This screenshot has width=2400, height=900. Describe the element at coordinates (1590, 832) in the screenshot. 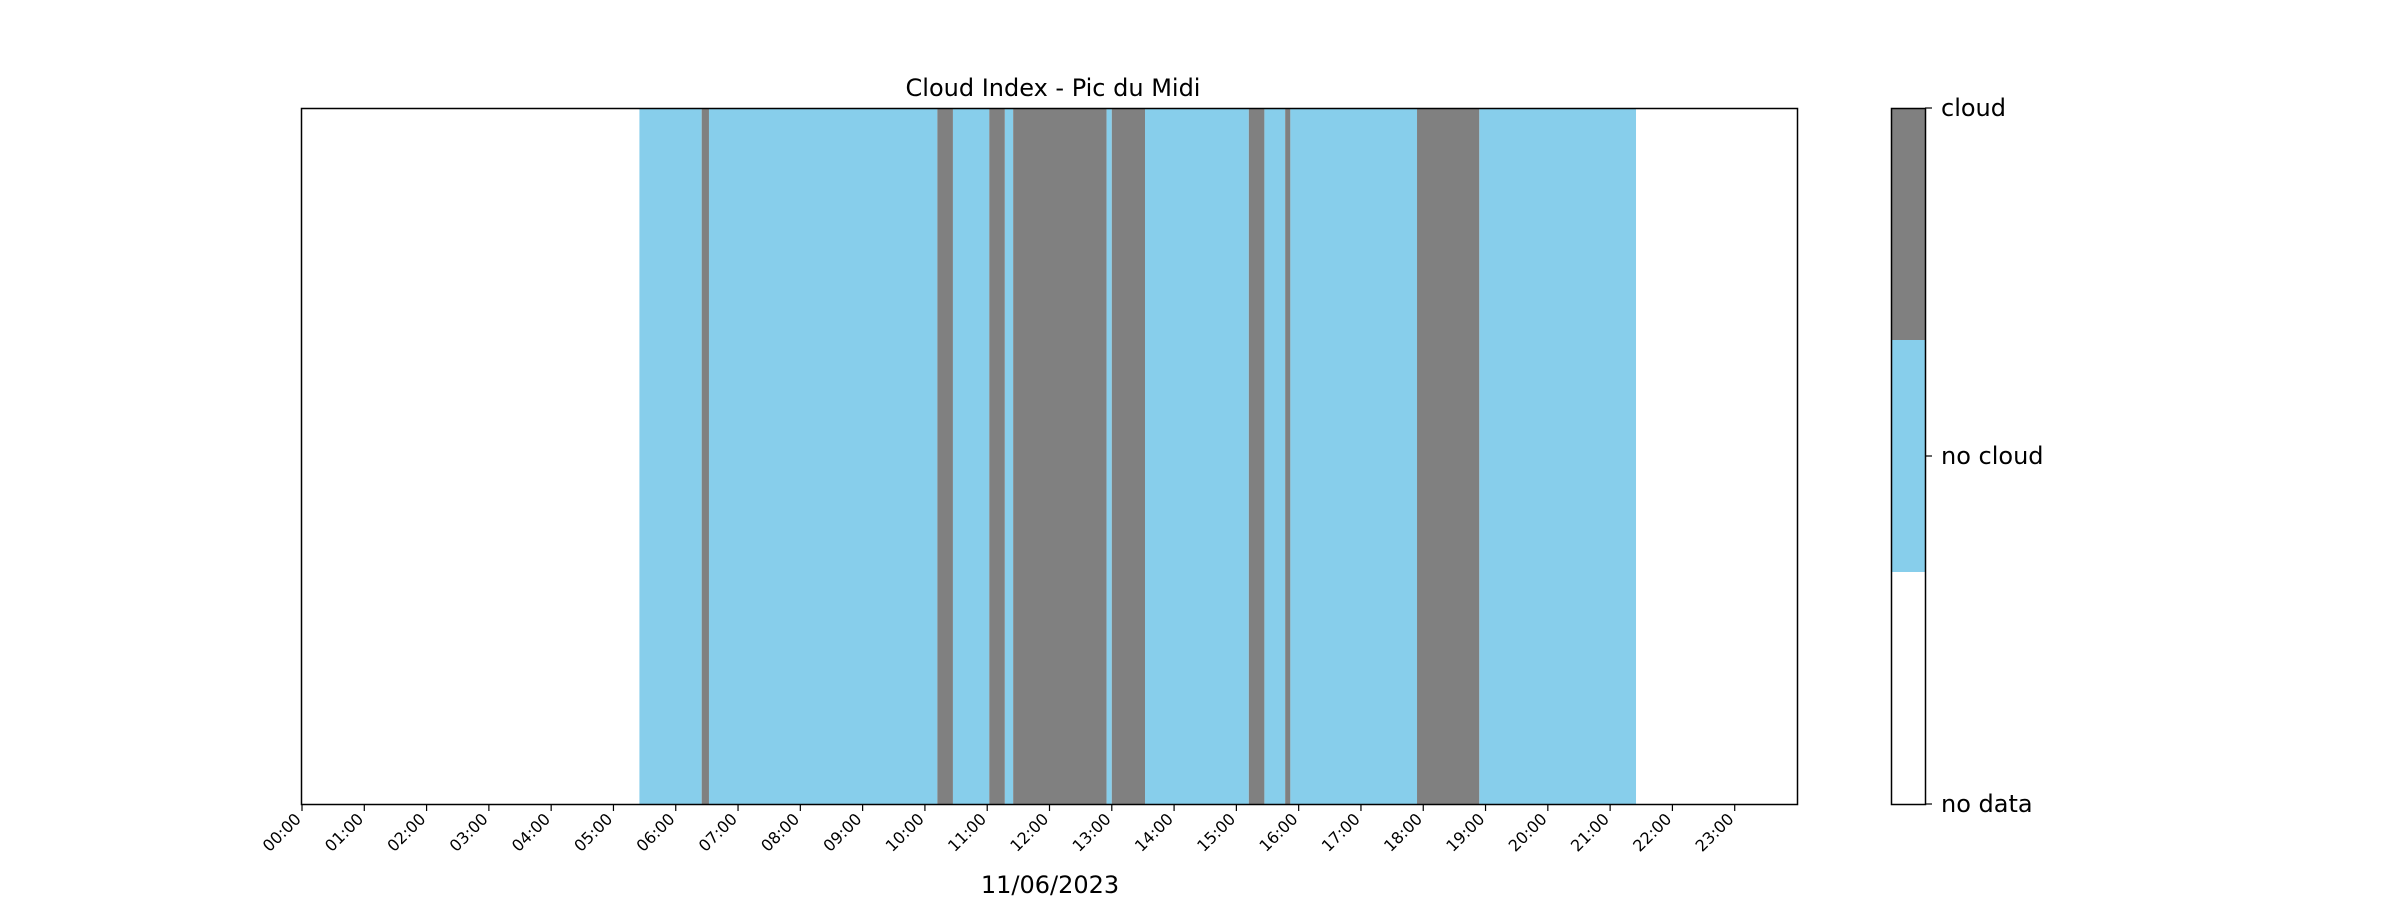

I see `x-tick-label: 21:00` at that location.